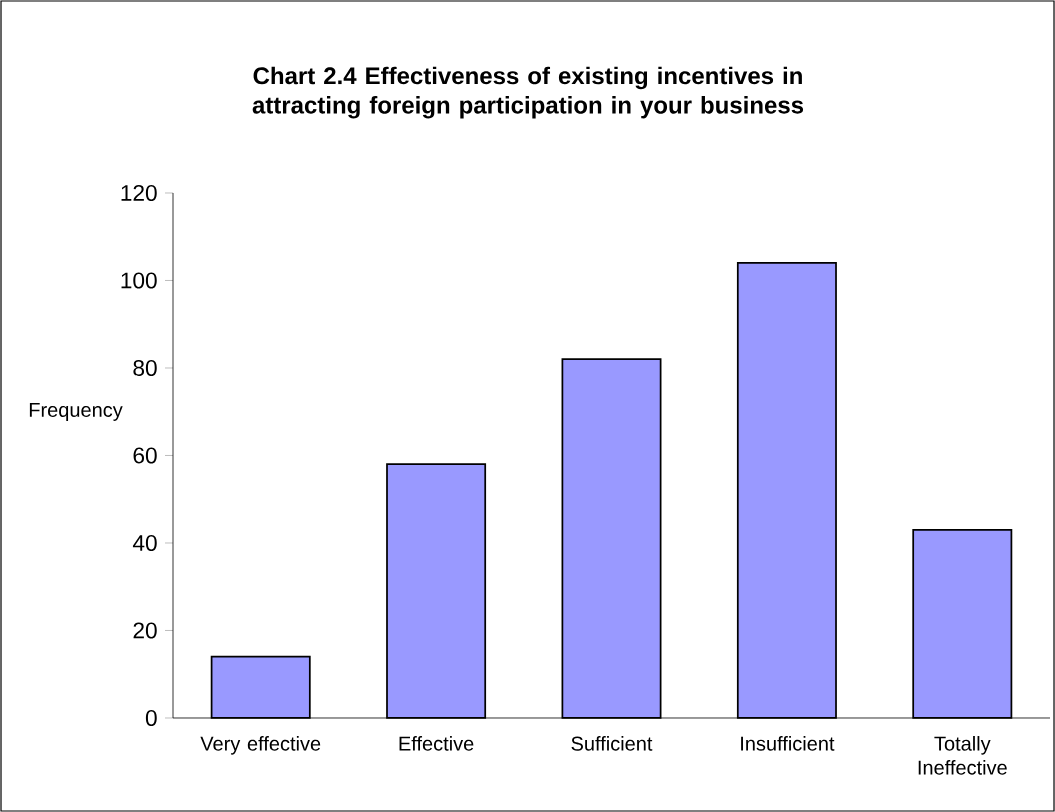  I want to click on y-tick-label: 20, so click(145, 630).